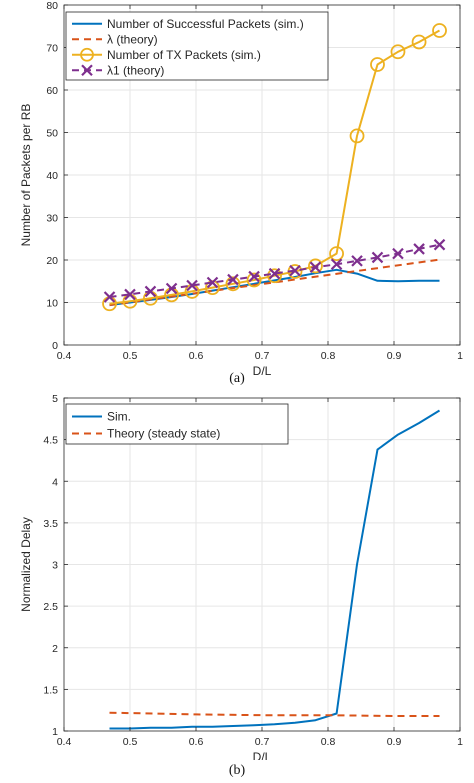 The height and width of the screenshot is (783, 474). What do you see at coordinates (237, 378) in the screenshot?
I see `caption-a: (a)` at bounding box center [237, 378].